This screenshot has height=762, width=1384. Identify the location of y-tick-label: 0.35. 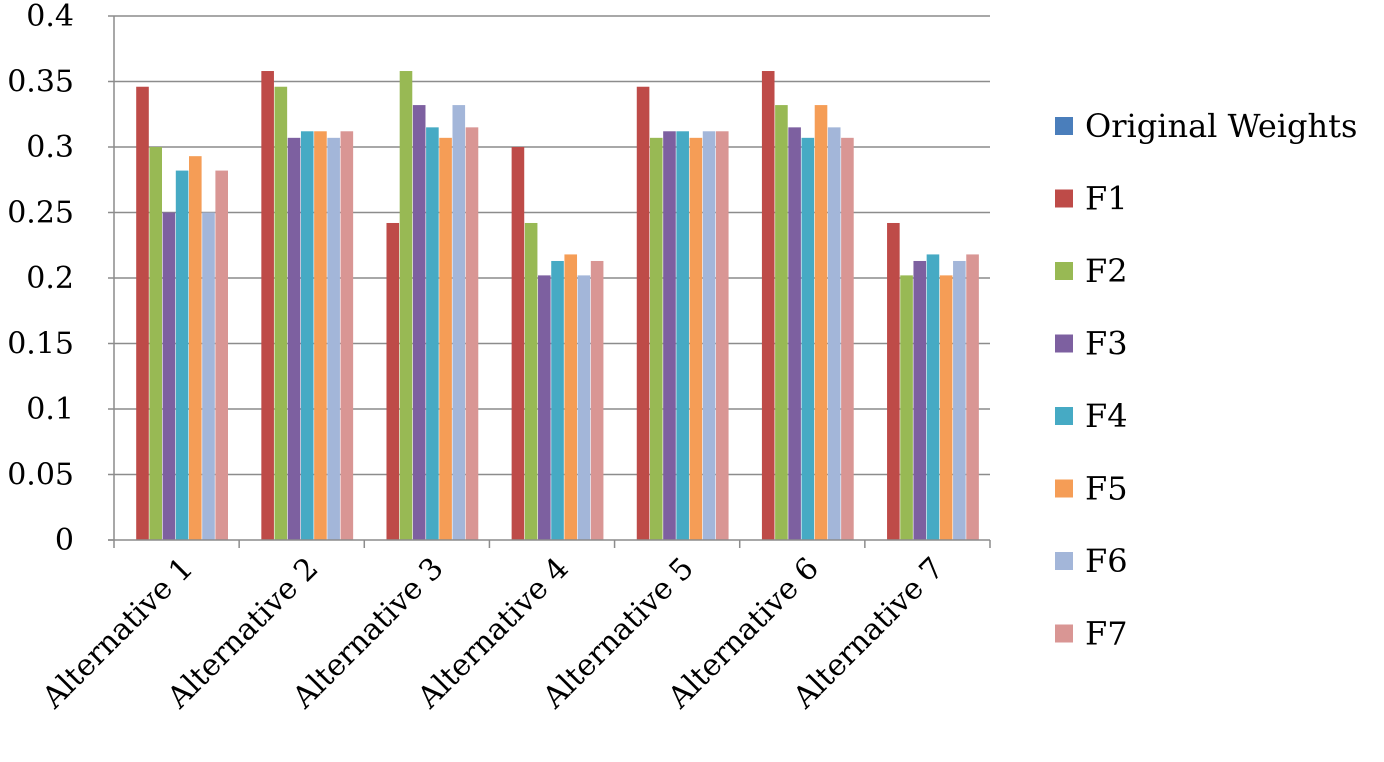
(40, 82).